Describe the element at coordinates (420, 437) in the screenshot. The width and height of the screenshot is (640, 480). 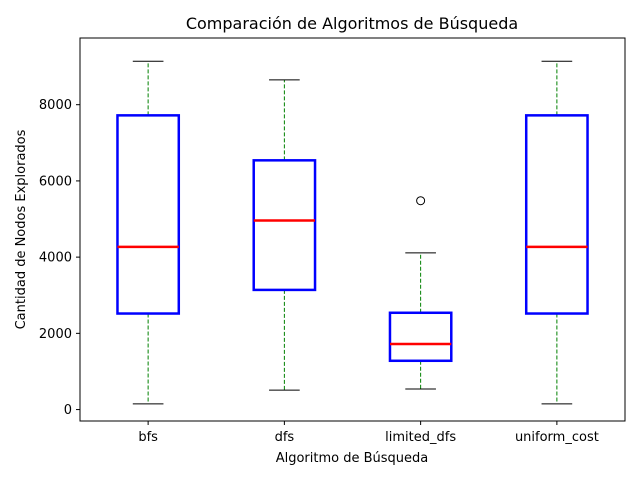
I see `x-tick-label: limited_dfs` at that location.